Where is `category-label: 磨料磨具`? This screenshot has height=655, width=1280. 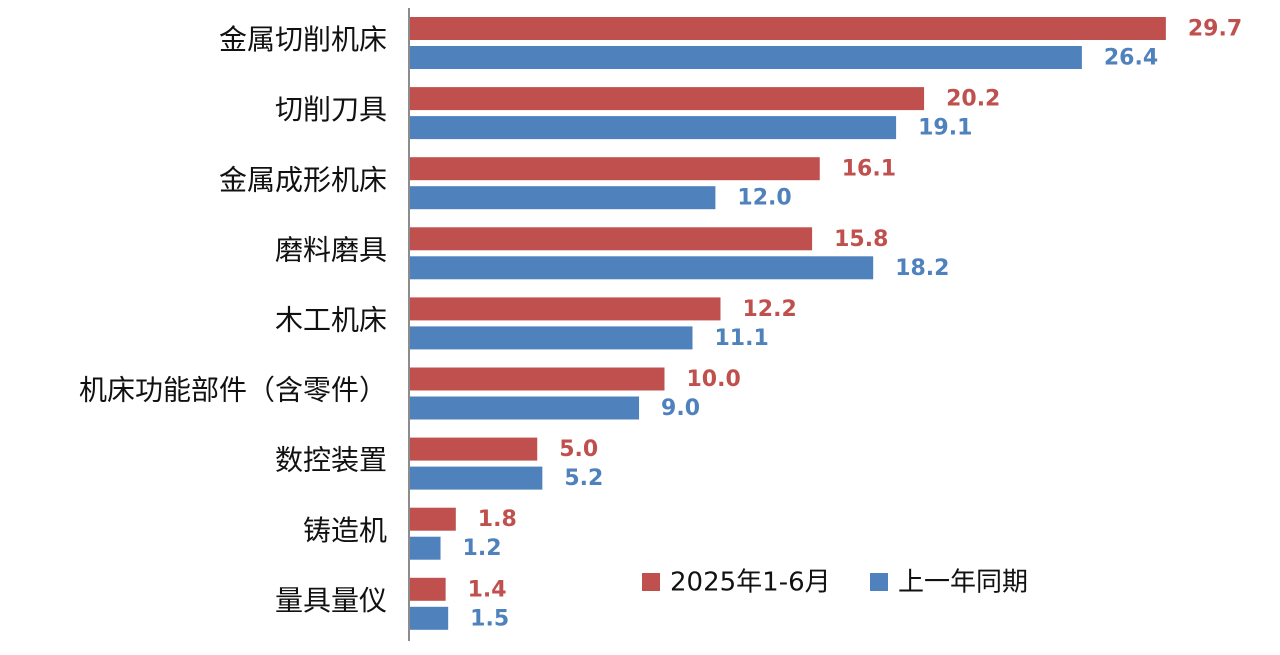
category-label: 磨料磨具 is located at coordinates (331, 249).